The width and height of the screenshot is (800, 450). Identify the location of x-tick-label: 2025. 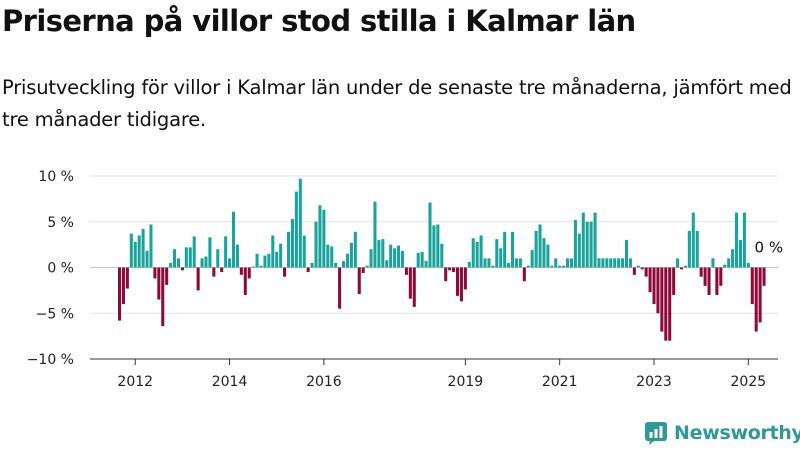
(749, 382).